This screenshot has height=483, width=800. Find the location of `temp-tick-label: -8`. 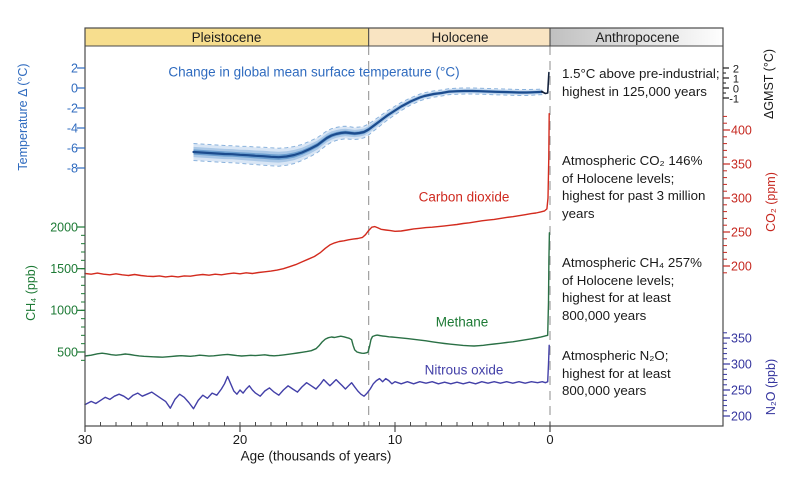

temp-tick-label: -8 is located at coordinates (72, 168).